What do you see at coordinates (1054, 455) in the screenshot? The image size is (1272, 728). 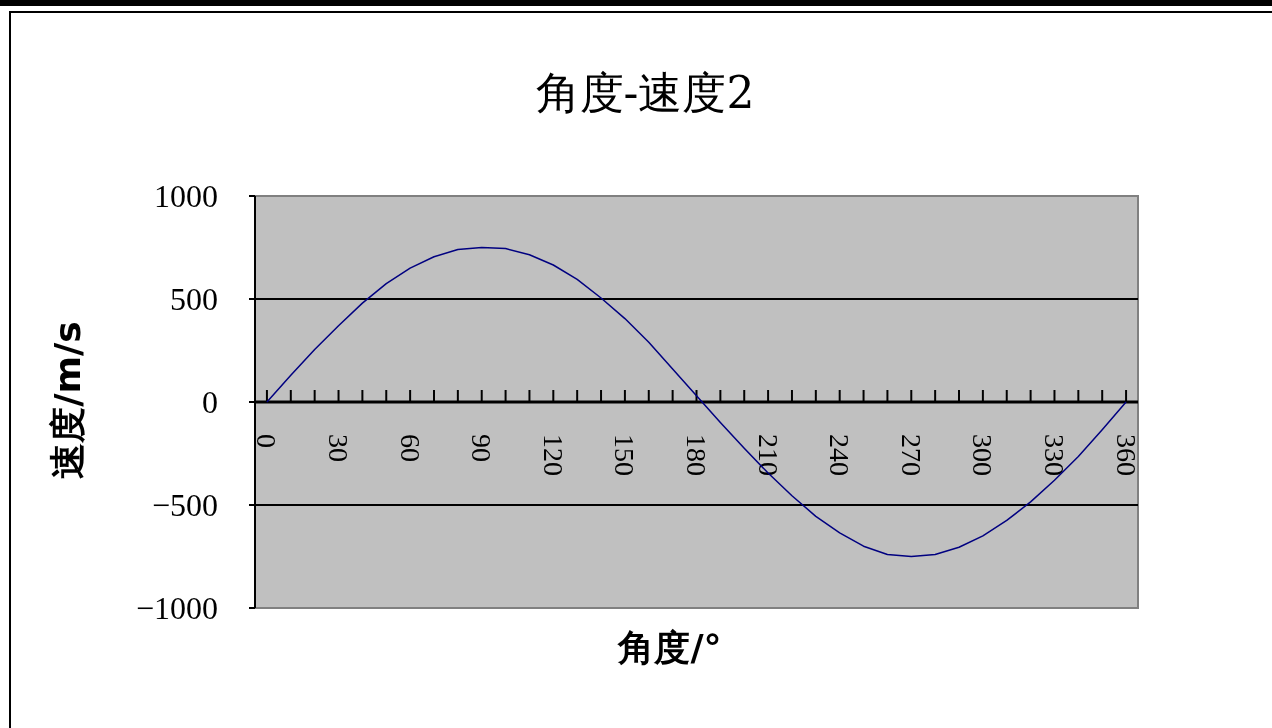 I see `x-tick-label: 330` at bounding box center [1054, 455].